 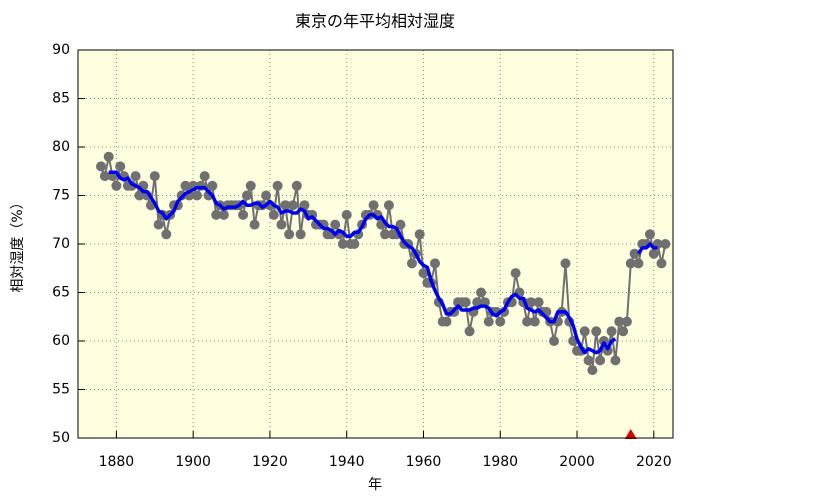 I want to click on chart-title: 東京の年平均相対湿度, so click(x=375, y=21).